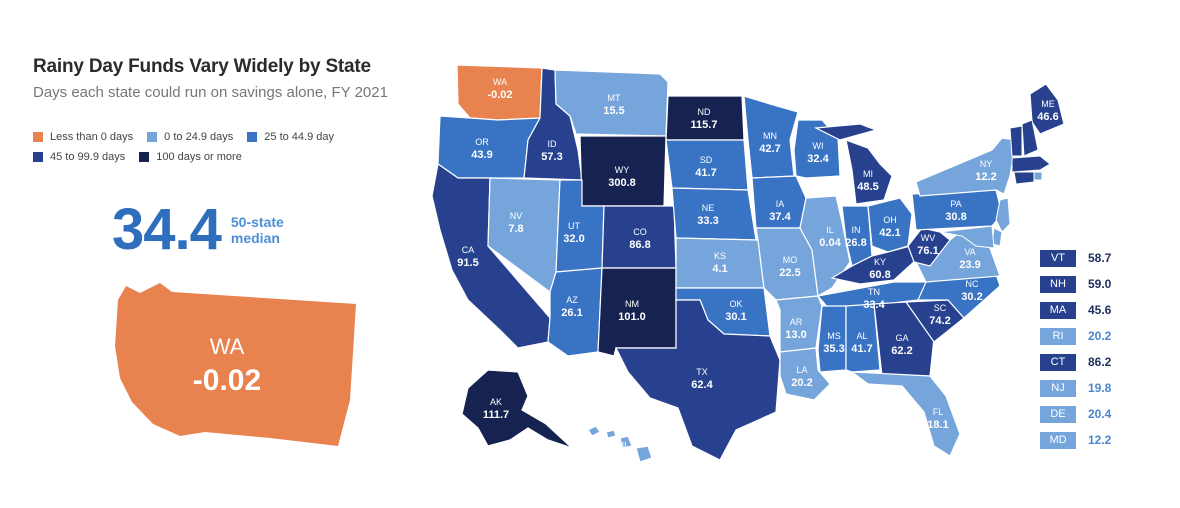 The height and width of the screenshot is (508, 1180). I want to click on state-al, so click(863, 338).